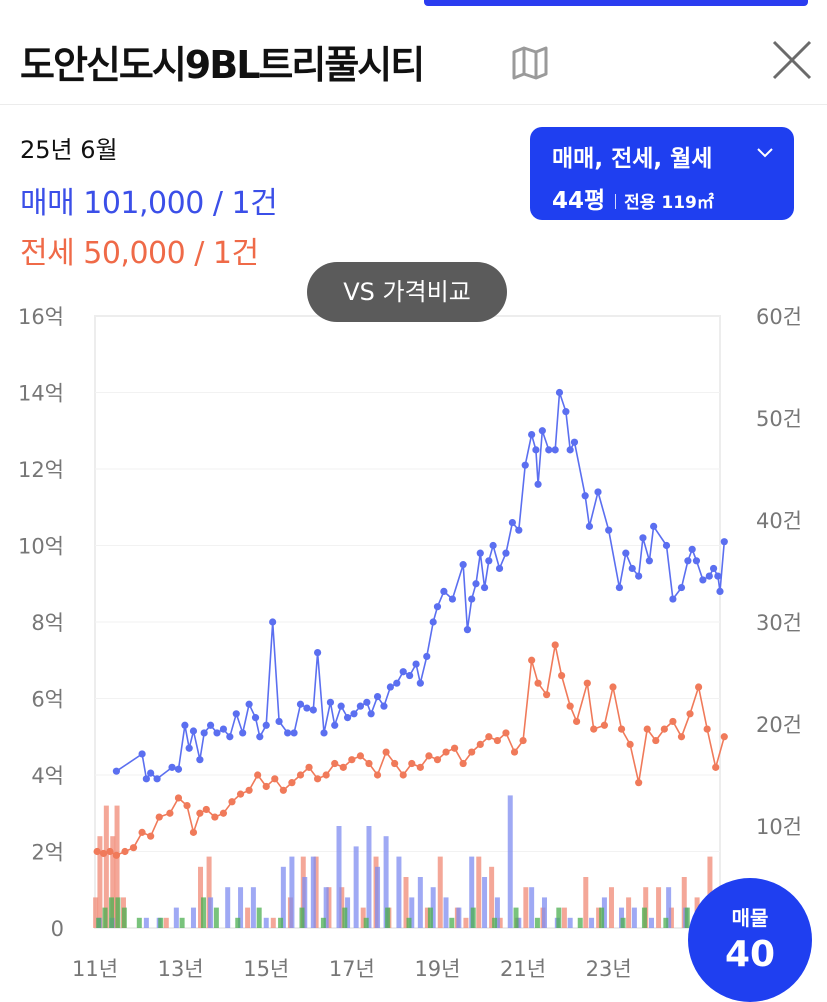 The image size is (827, 1002). What do you see at coordinates (662, 173) in the screenshot?
I see `trade-filter-button: 매매, 전세, 월세 44평 전용 119㎡` at bounding box center [662, 173].